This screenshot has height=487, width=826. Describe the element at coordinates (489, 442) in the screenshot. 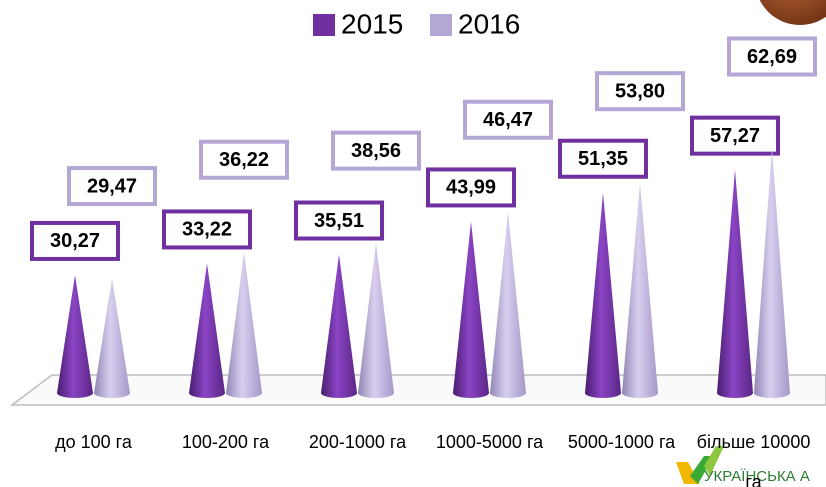

I see `x-tick-label: 1000-5000 га` at that location.